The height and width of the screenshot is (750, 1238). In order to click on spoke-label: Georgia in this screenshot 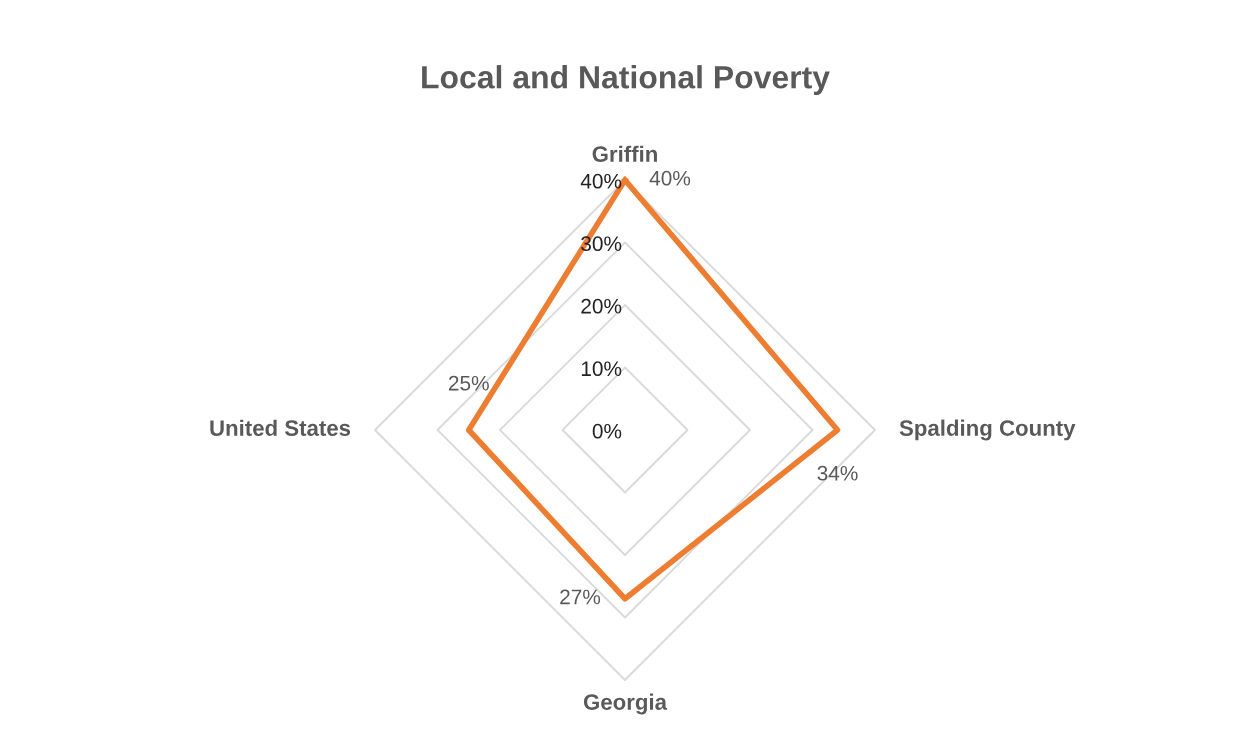, I will do `click(625, 704)`.